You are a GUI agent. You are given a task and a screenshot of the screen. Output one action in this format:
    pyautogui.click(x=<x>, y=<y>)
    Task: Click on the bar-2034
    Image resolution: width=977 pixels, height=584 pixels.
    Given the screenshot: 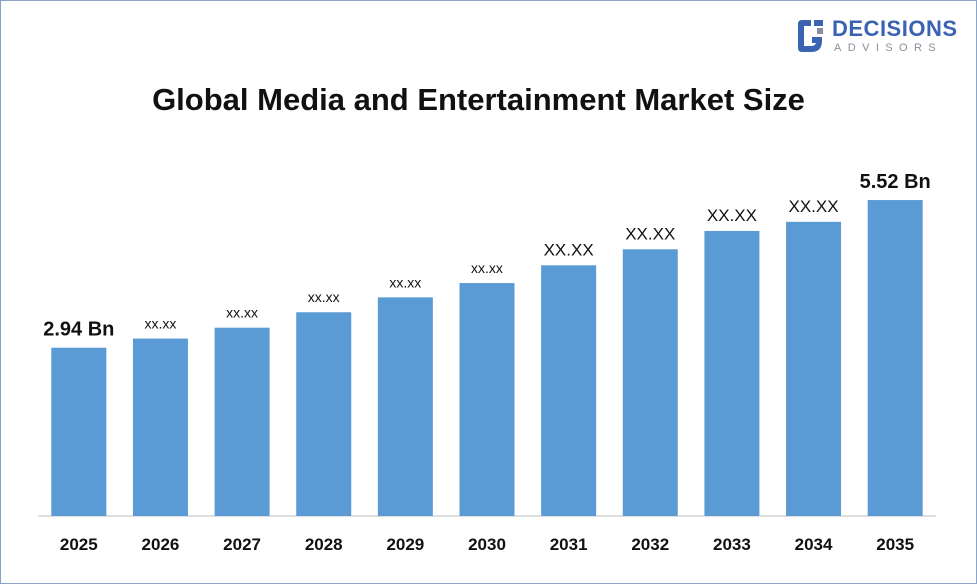 What is the action you would take?
    pyautogui.click(x=814, y=368)
    